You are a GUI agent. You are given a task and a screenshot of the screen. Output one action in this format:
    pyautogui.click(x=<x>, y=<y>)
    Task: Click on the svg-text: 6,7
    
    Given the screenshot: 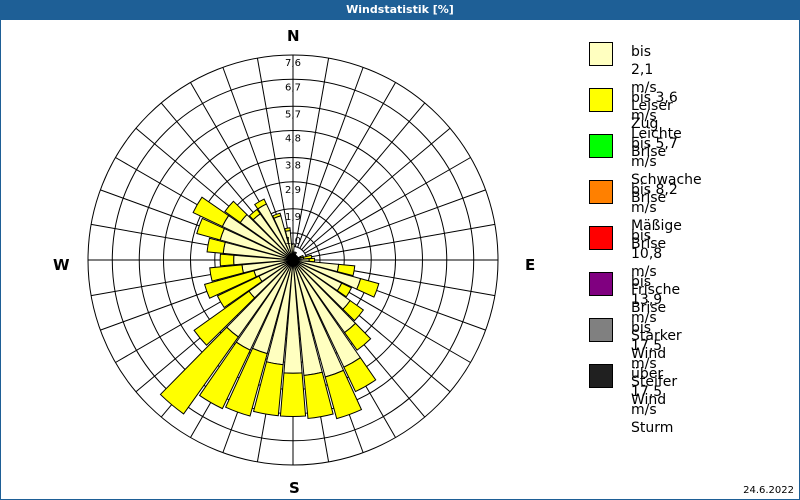 What is the action you would take?
    pyautogui.click(x=293, y=87)
    